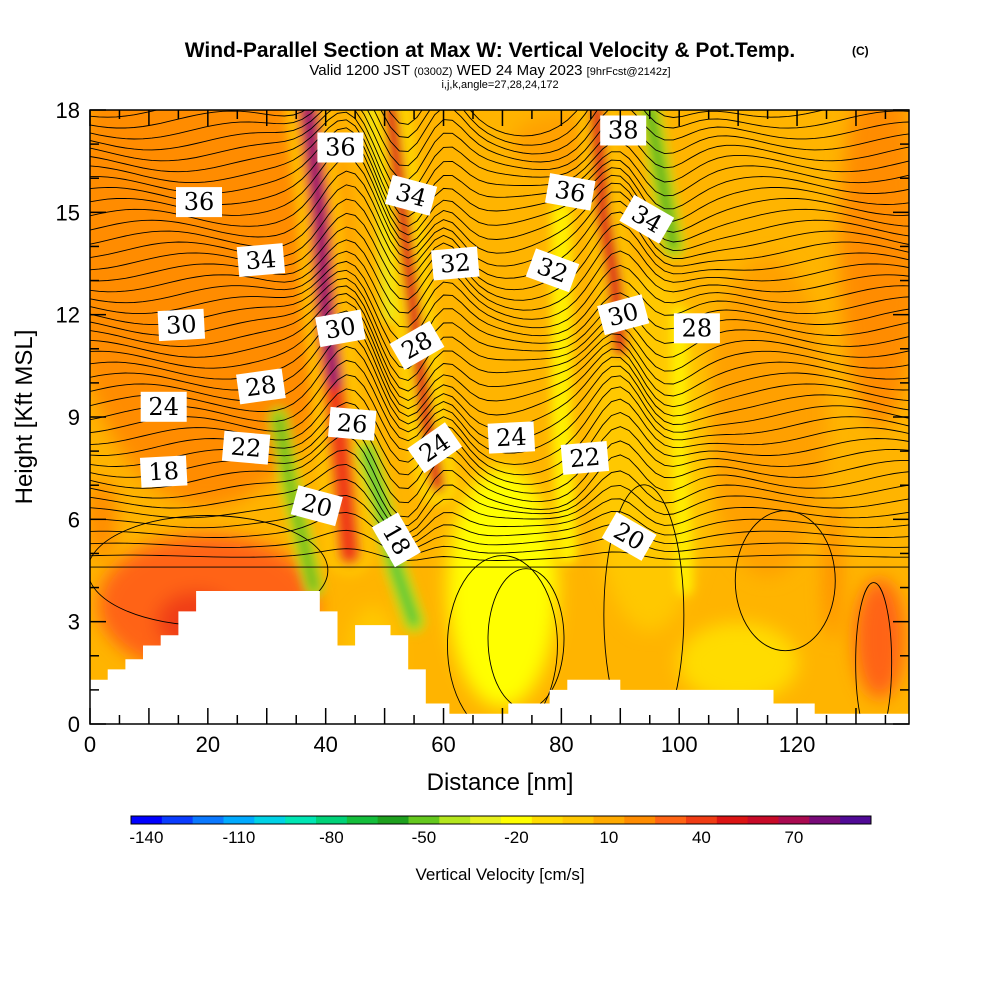  Describe the element at coordinates (74, 622) in the screenshot. I see `y-tick-label: 3` at that location.